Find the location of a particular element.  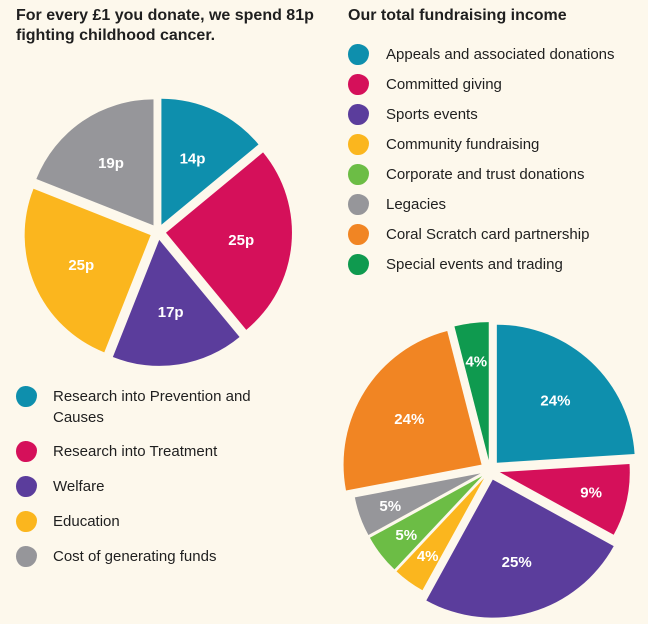

legend-label: Corporate and trust donations is located at coordinates (485, 174).